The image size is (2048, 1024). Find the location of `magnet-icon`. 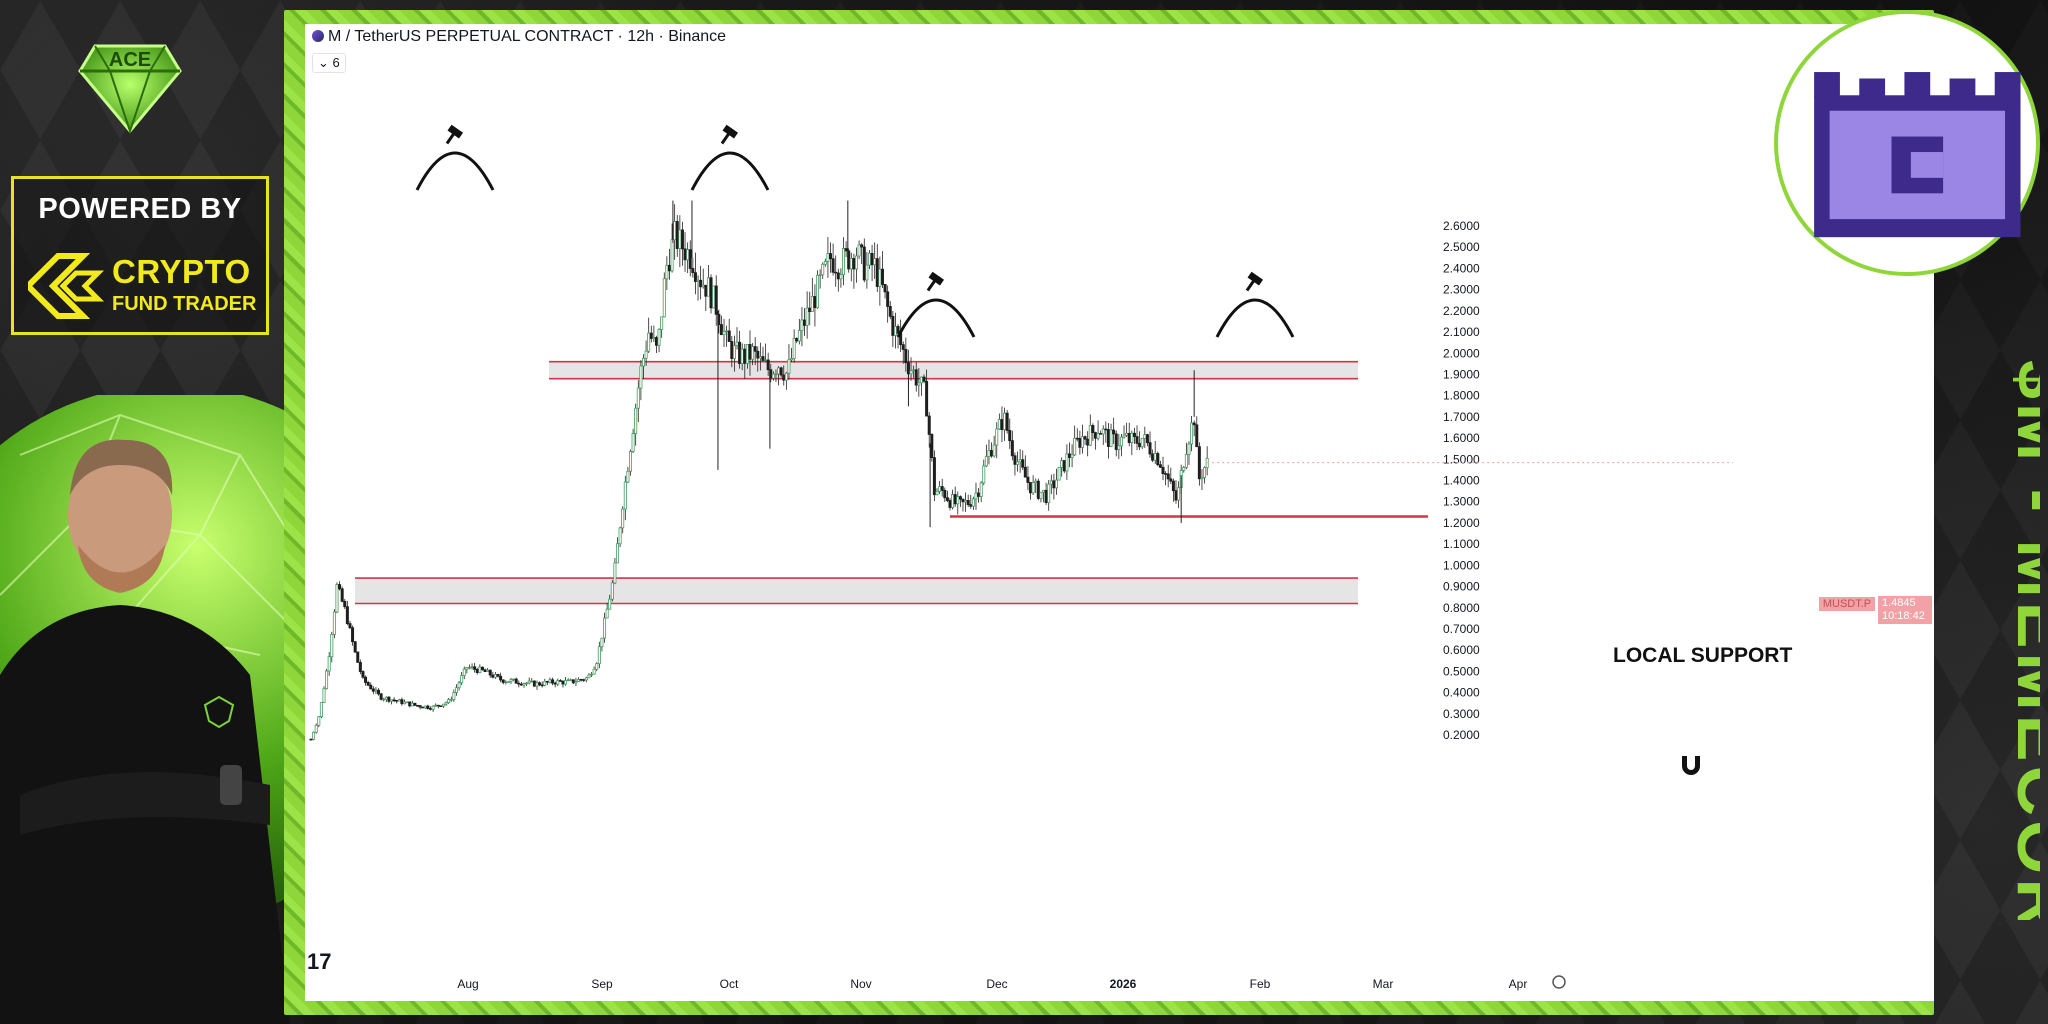

magnet-icon is located at coordinates (1691, 765).